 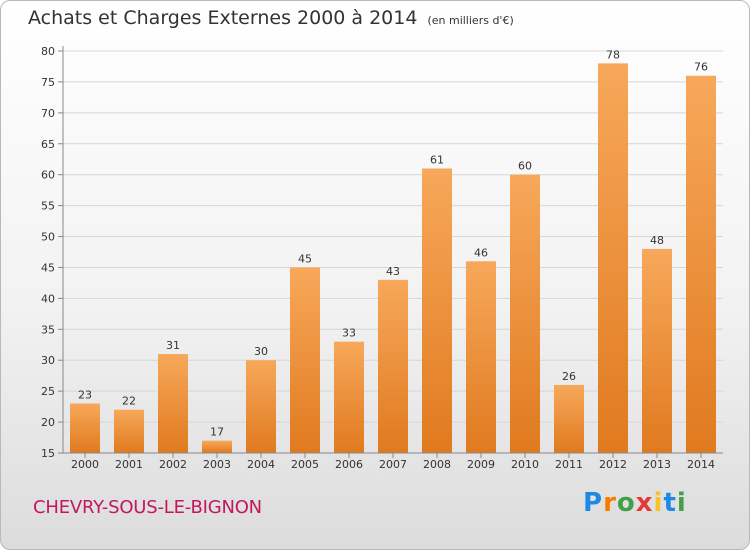 I want to click on x-tick-label-2004: 2004, so click(x=261, y=464).